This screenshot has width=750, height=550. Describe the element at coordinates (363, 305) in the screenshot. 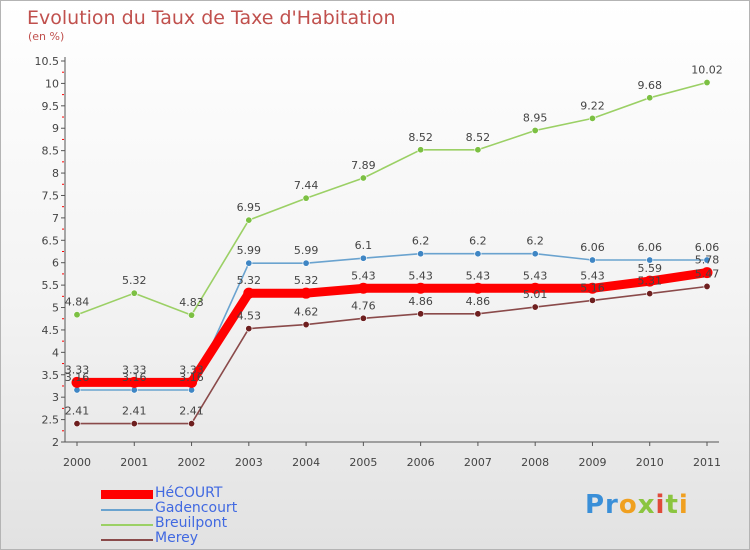

I see `data-label-merey: 4.76` at that location.